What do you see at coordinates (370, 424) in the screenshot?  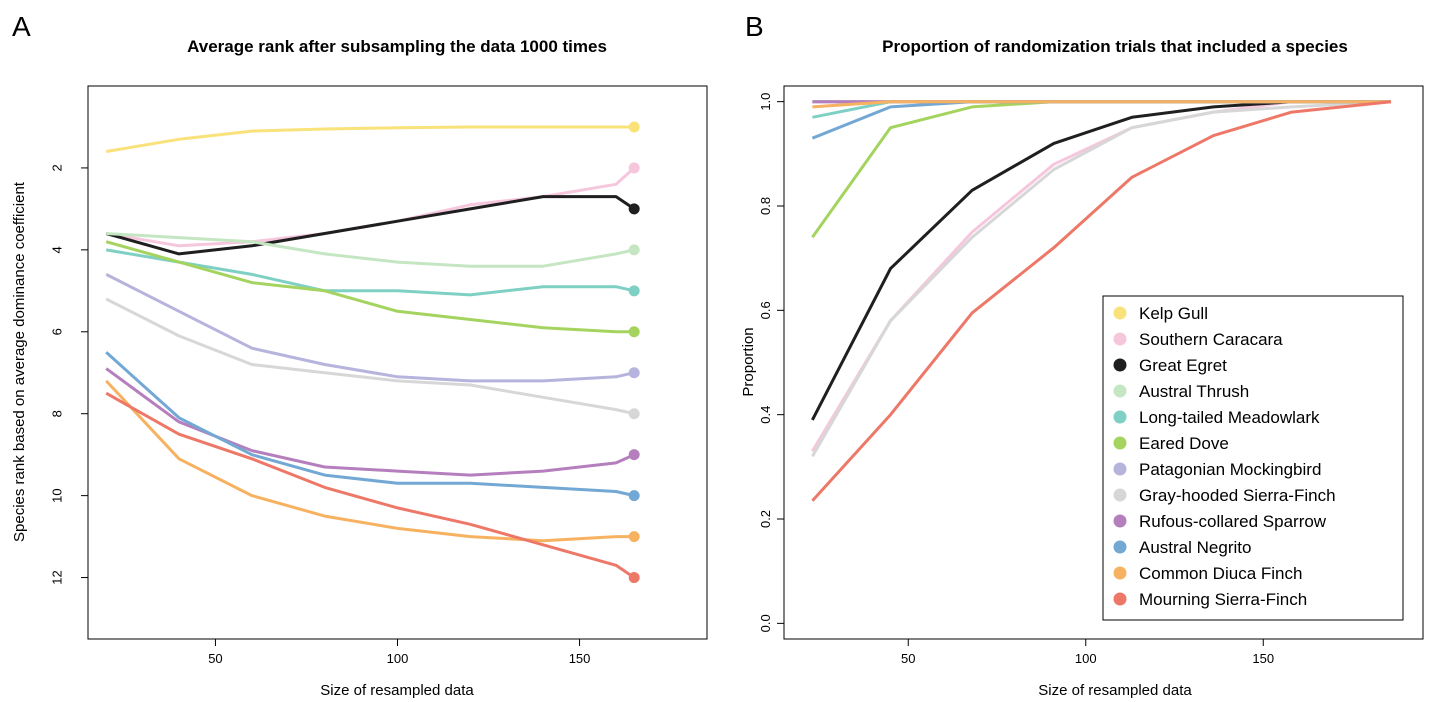 I see `panel-a-line-austral-negrito` at bounding box center [370, 424].